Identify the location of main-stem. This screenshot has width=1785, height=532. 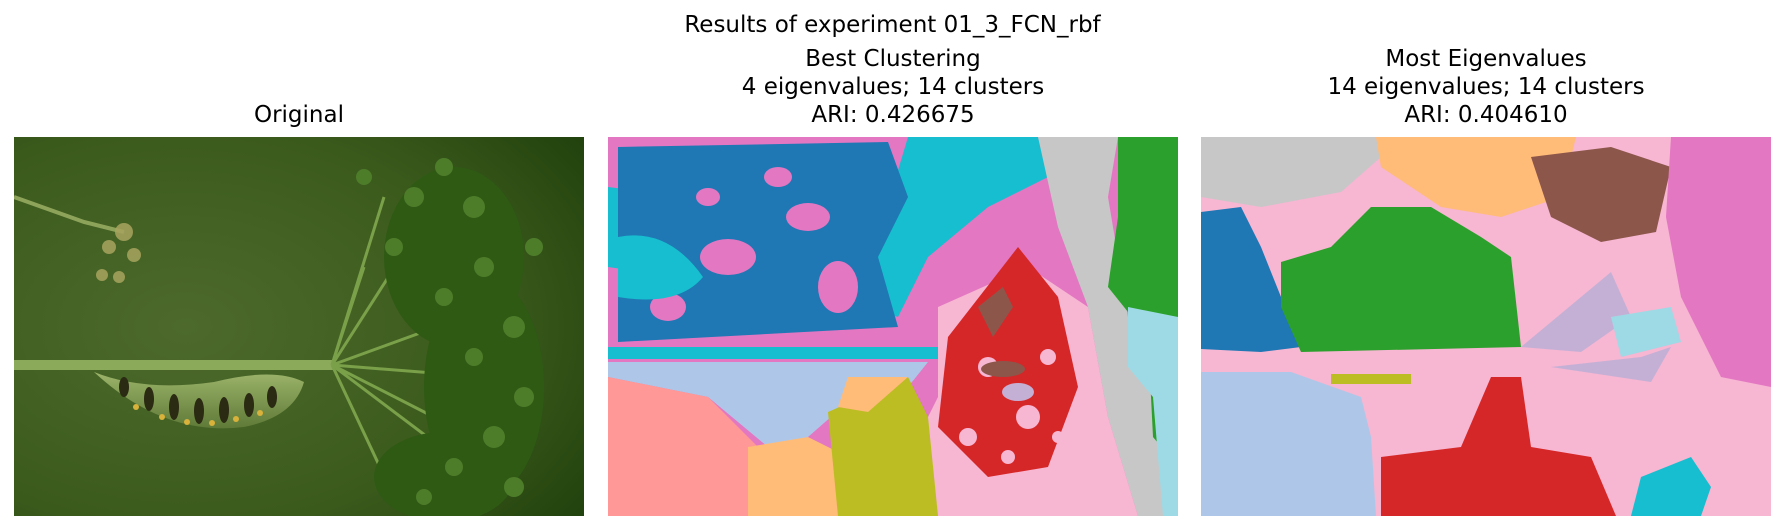
(174, 365).